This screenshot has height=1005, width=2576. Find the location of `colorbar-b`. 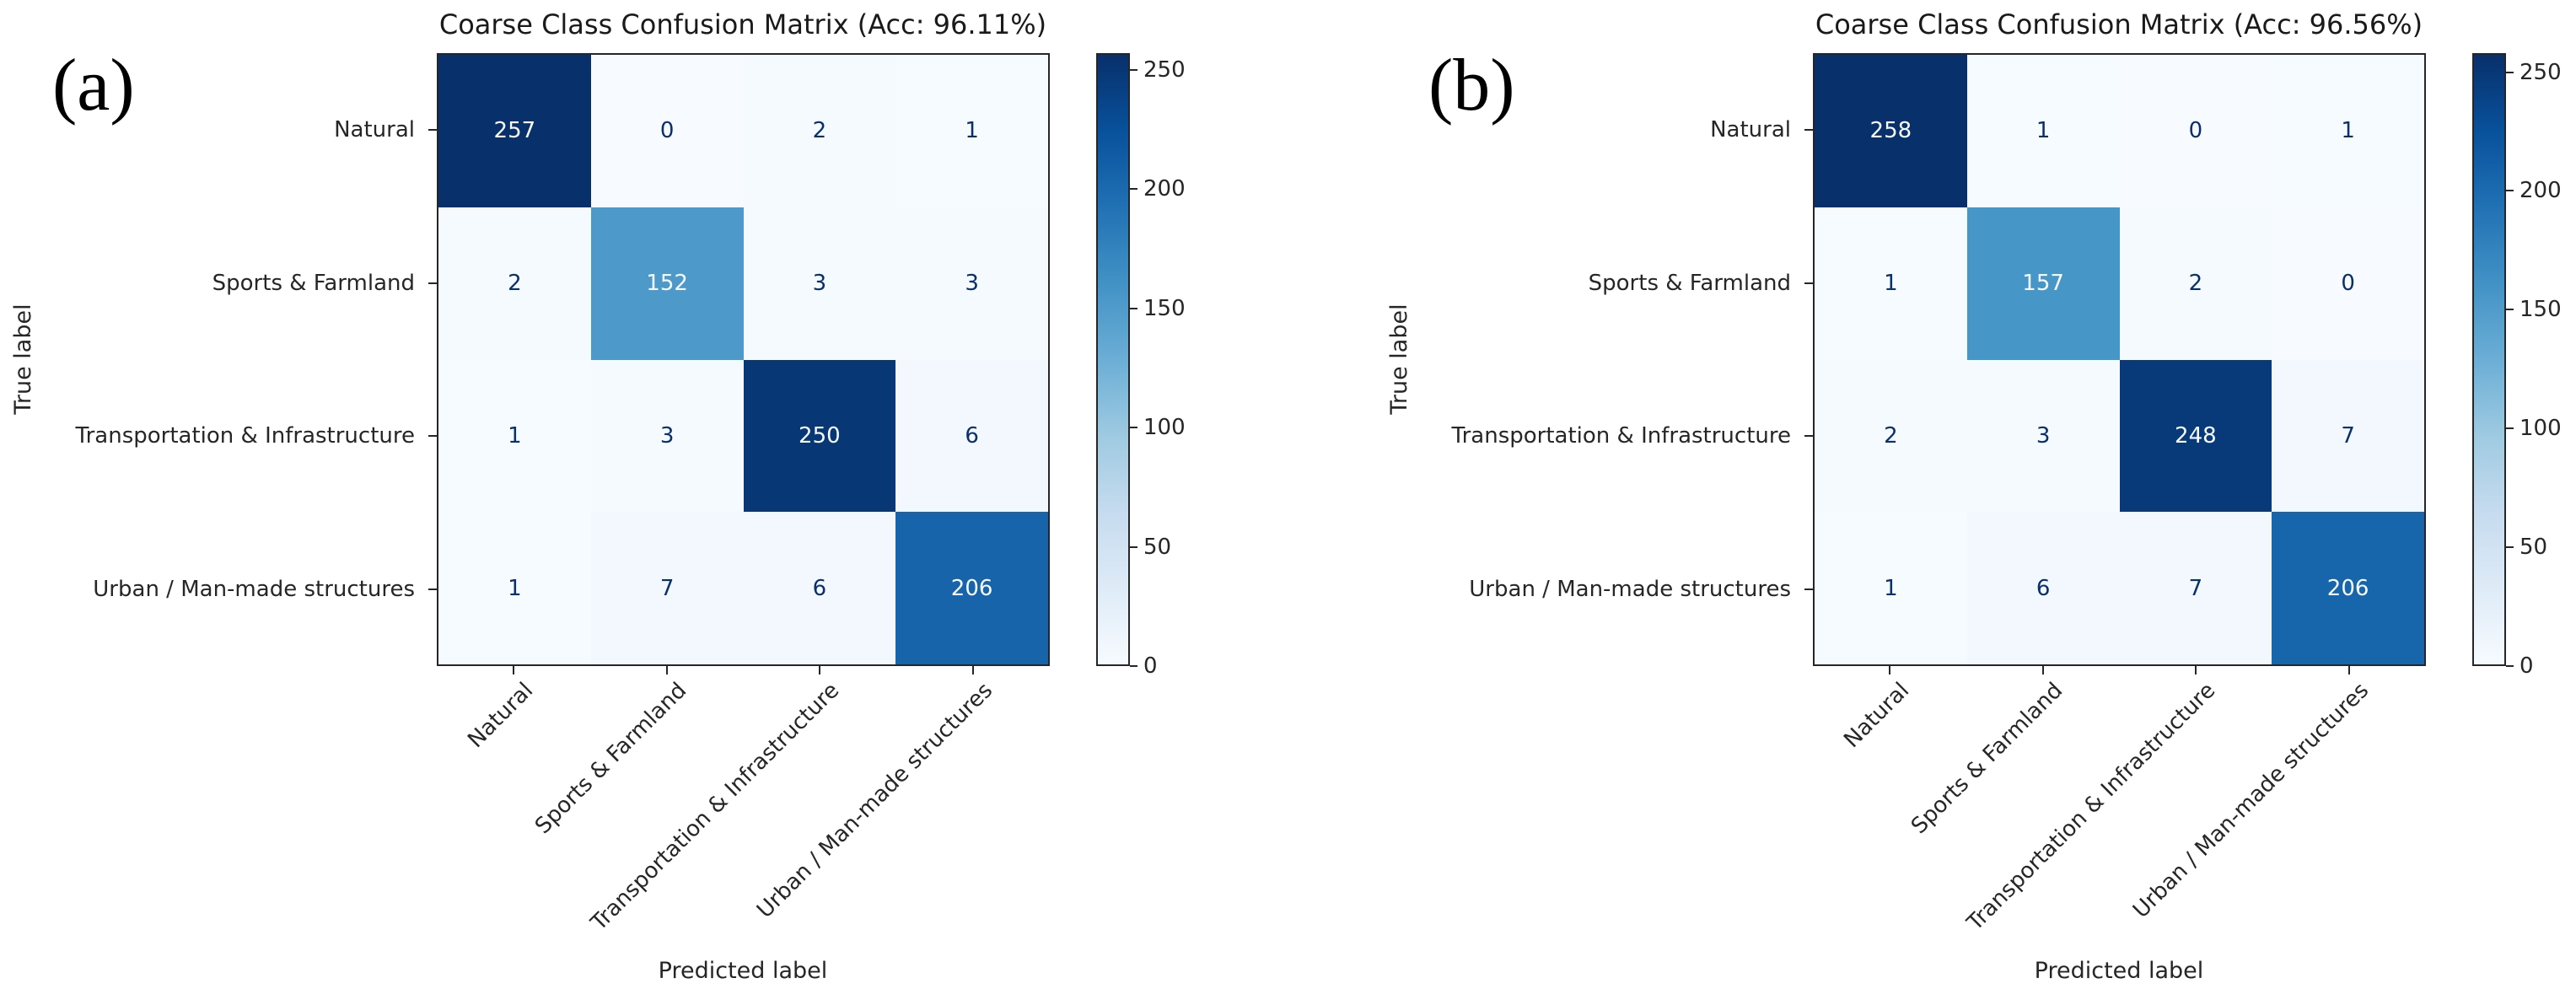

colorbar-b is located at coordinates (2489, 359).